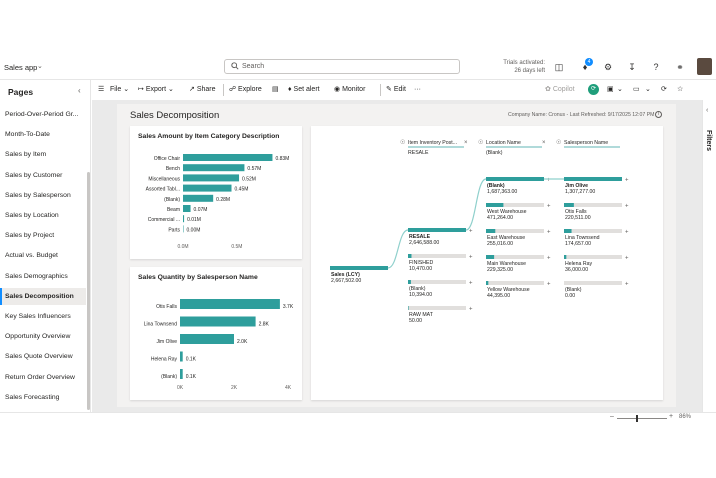 The height and width of the screenshot is (478, 716). What do you see at coordinates (34, 175) in the screenshot?
I see `page-item: Sales by Customer` at bounding box center [34, 175].